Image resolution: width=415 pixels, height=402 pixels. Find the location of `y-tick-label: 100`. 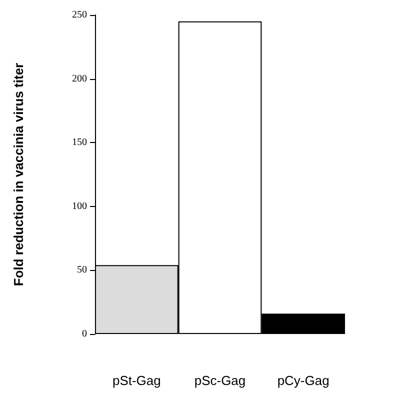

y-tick-label: 100 is located at coordinates (79, 206).